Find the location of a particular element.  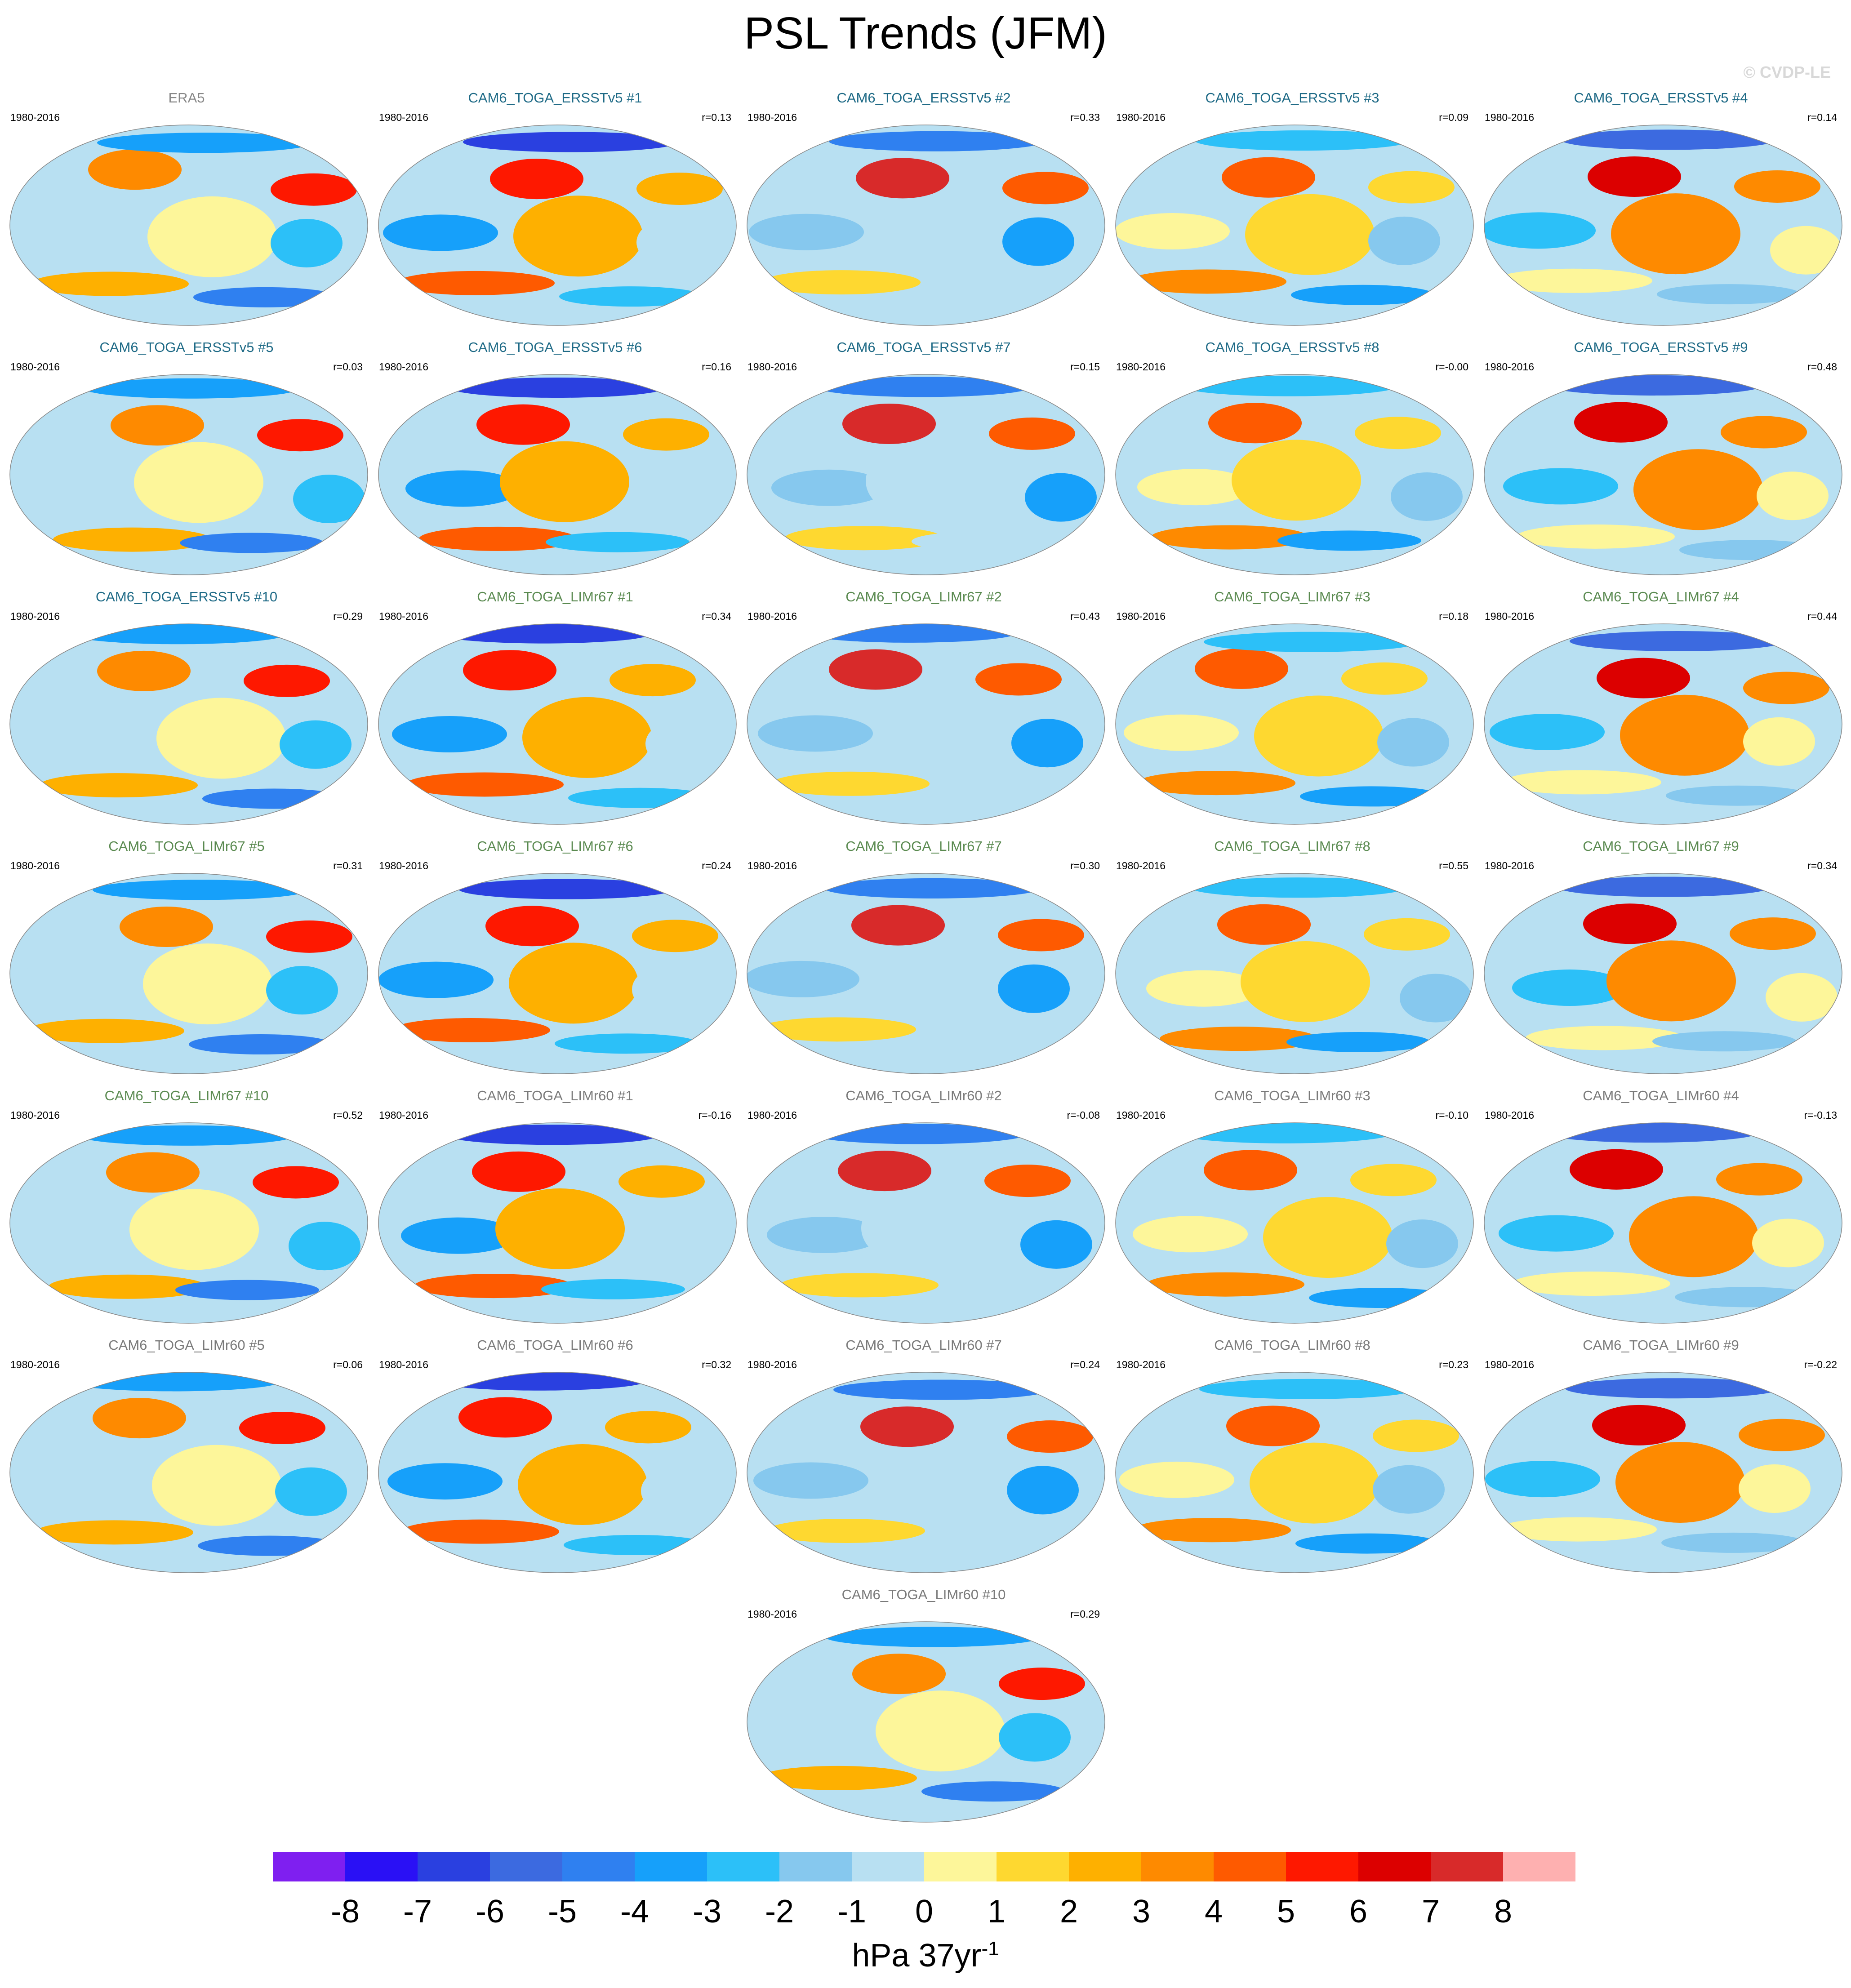

panel-title: ERA5 is located at coordinates (186, 98).